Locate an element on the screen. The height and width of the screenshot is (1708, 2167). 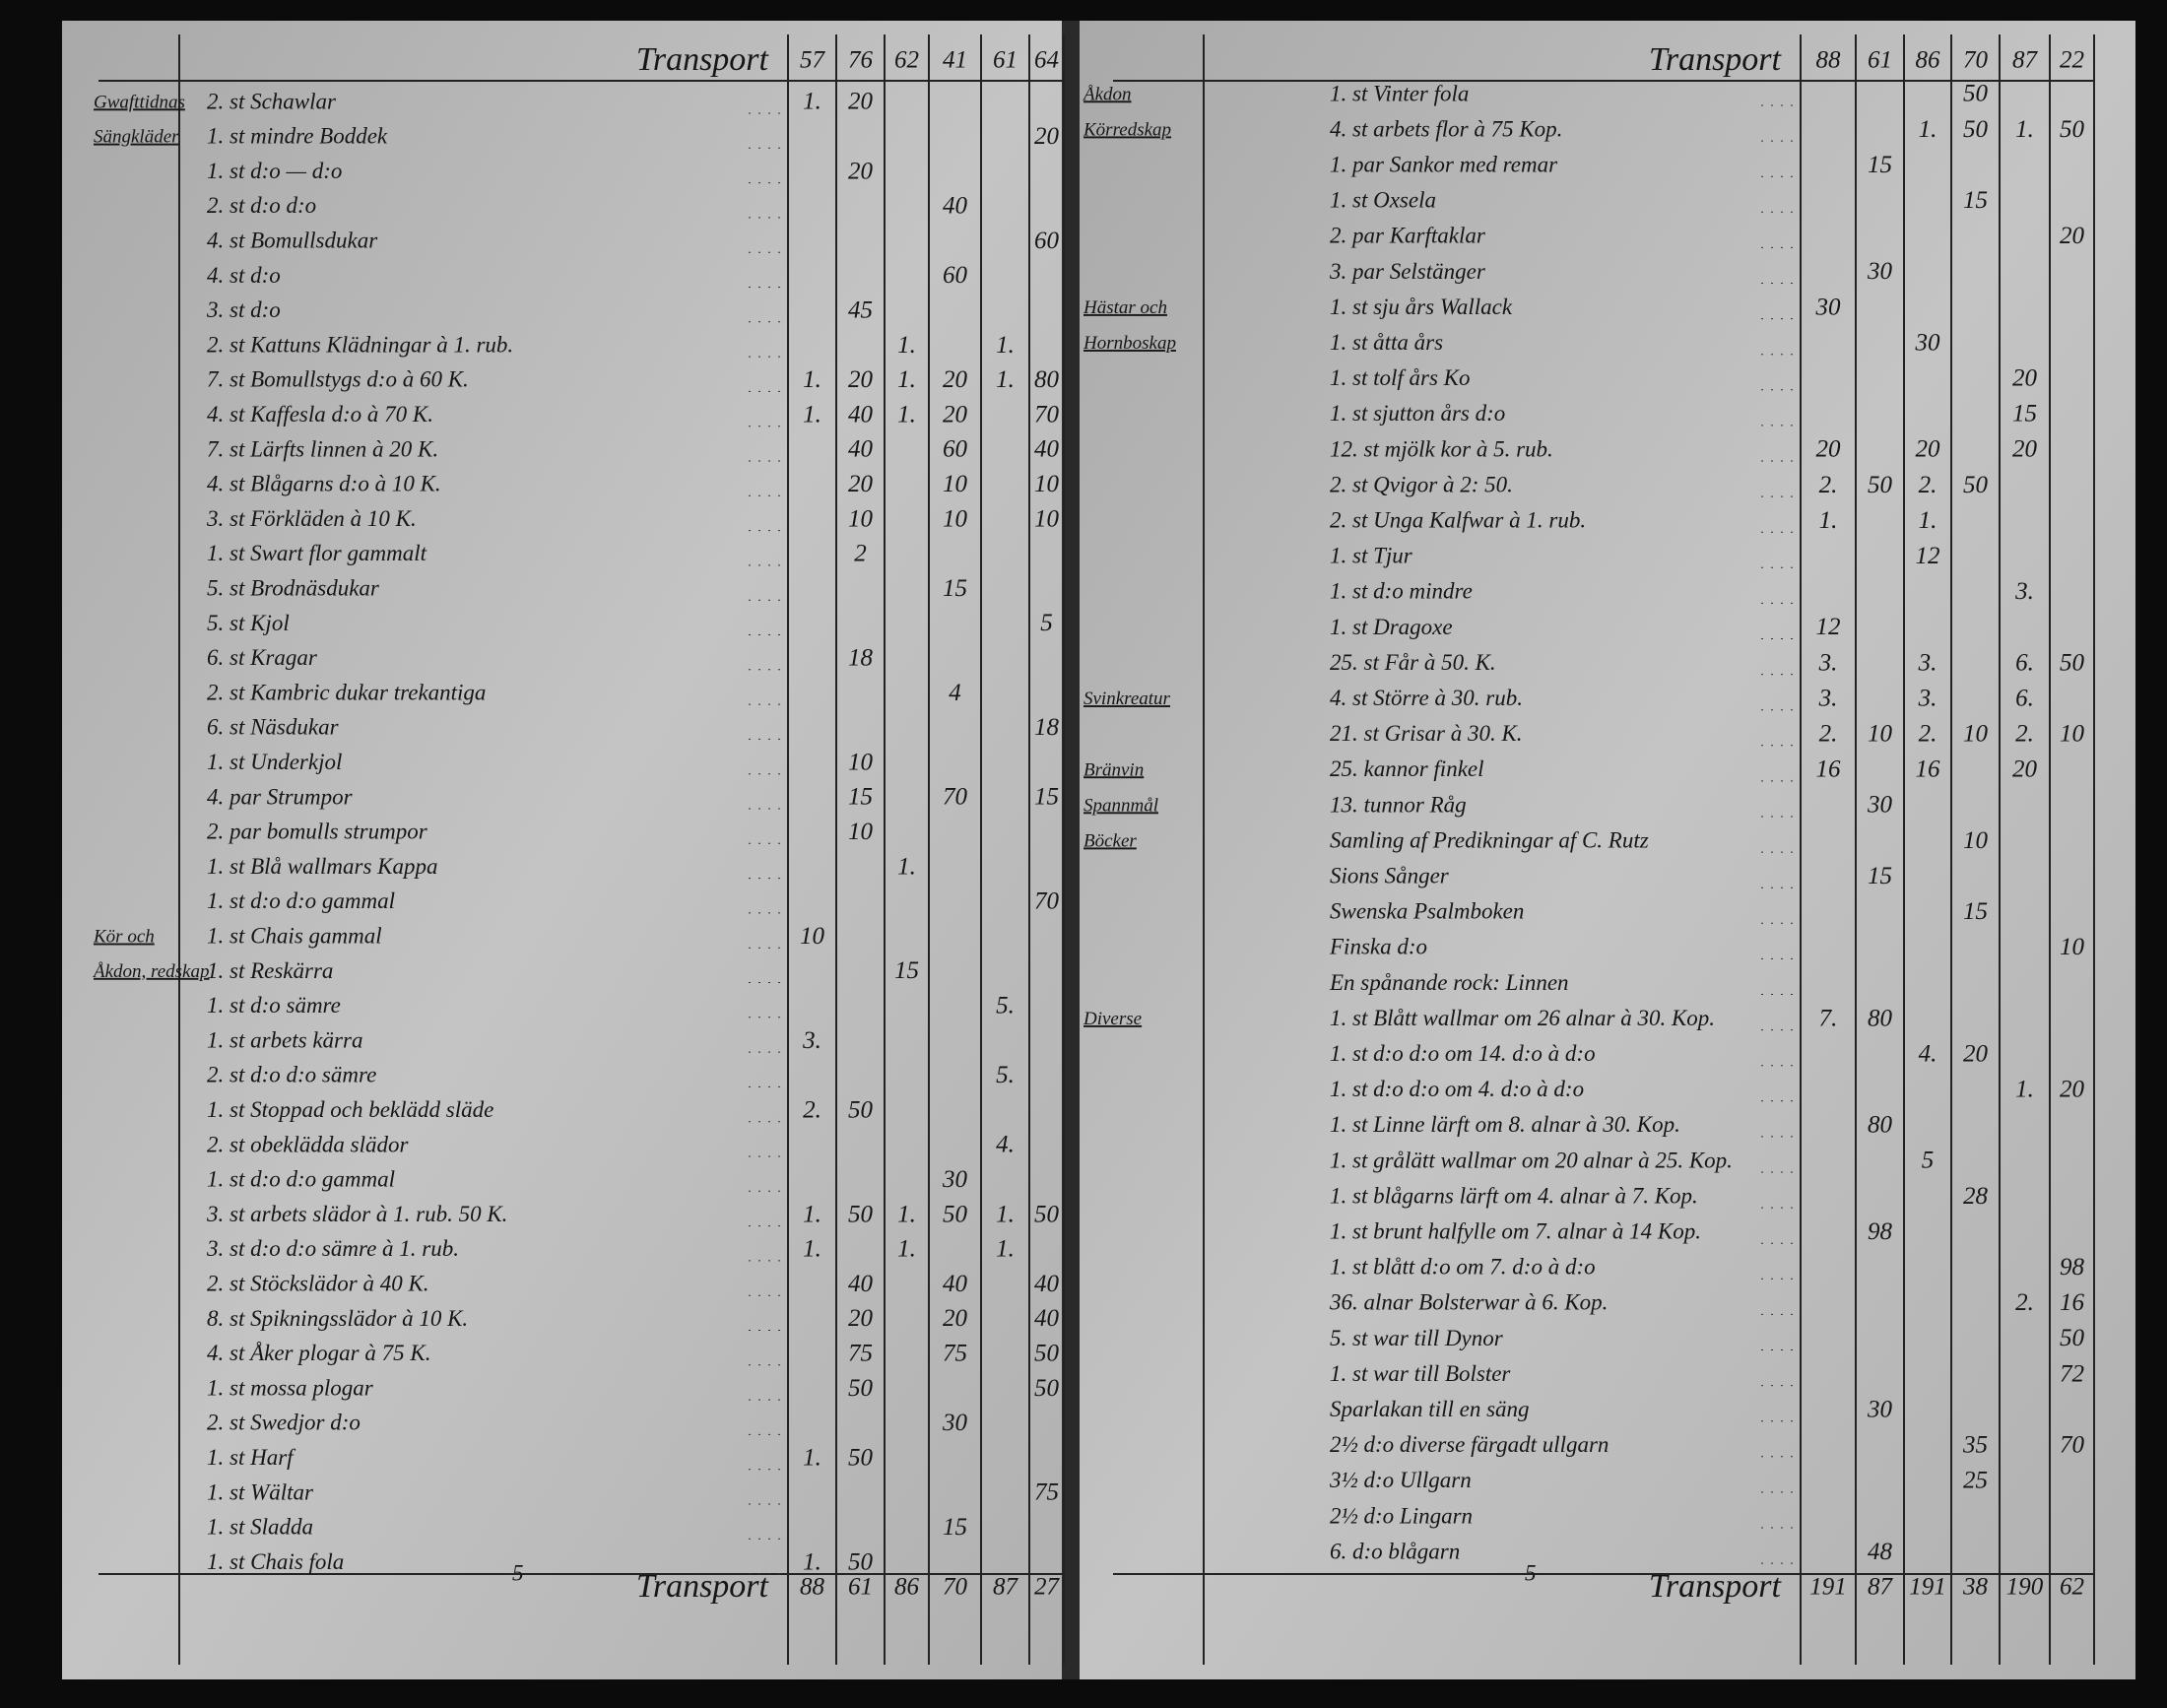
entry-amount: 16 is located at coordinates (2072, 1302).